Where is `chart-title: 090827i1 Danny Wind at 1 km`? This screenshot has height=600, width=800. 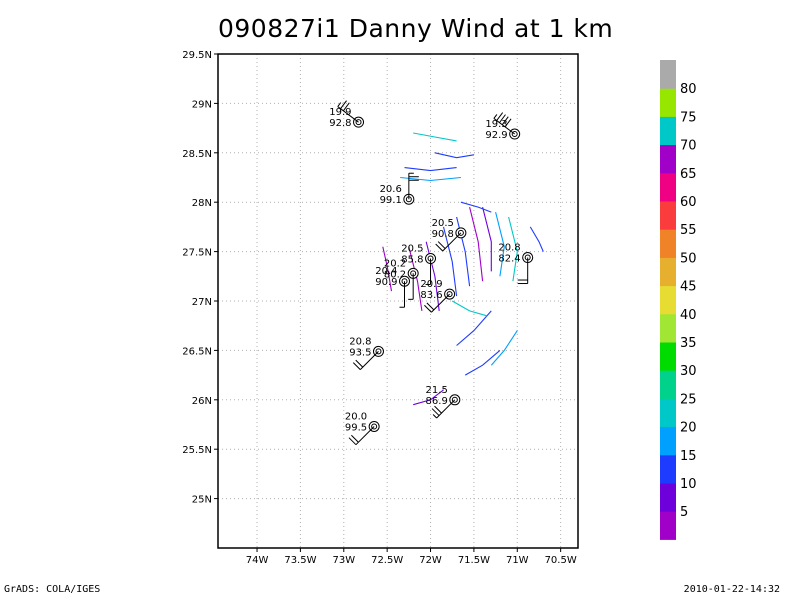
chart-title: 090827i1 Danny Wind at 1 km is located at coordinates (416, 28).